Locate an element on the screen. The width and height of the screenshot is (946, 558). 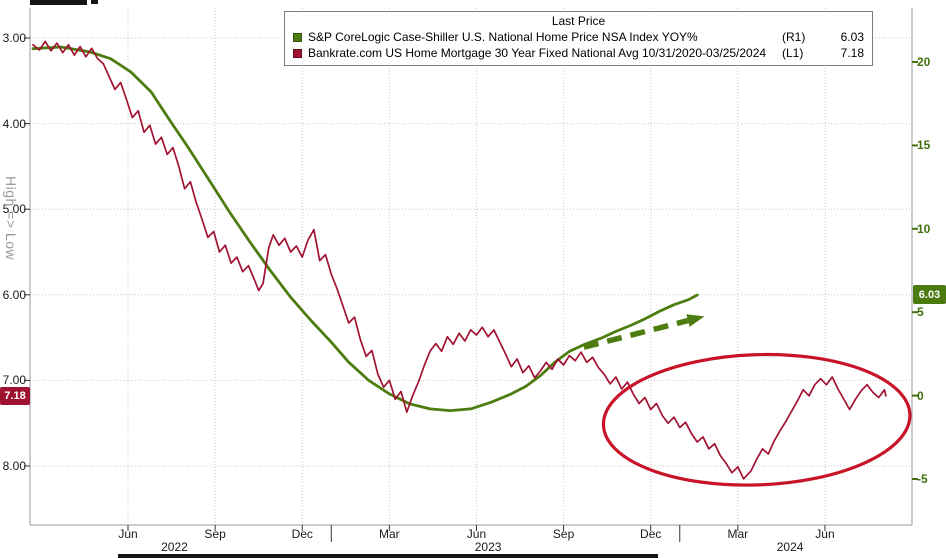
cropped-text-fragment-bottom is located at coordinates (388, 556).